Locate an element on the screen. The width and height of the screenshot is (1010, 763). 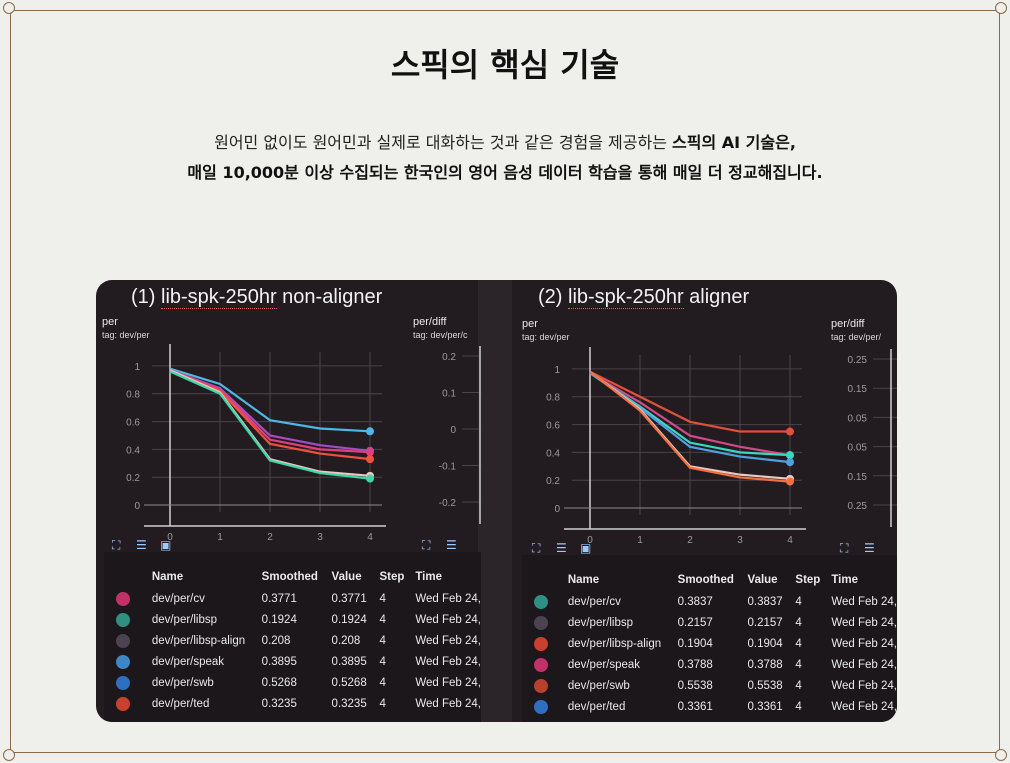
side-tick-label: 0.1 is located at coordinates (449, 394).